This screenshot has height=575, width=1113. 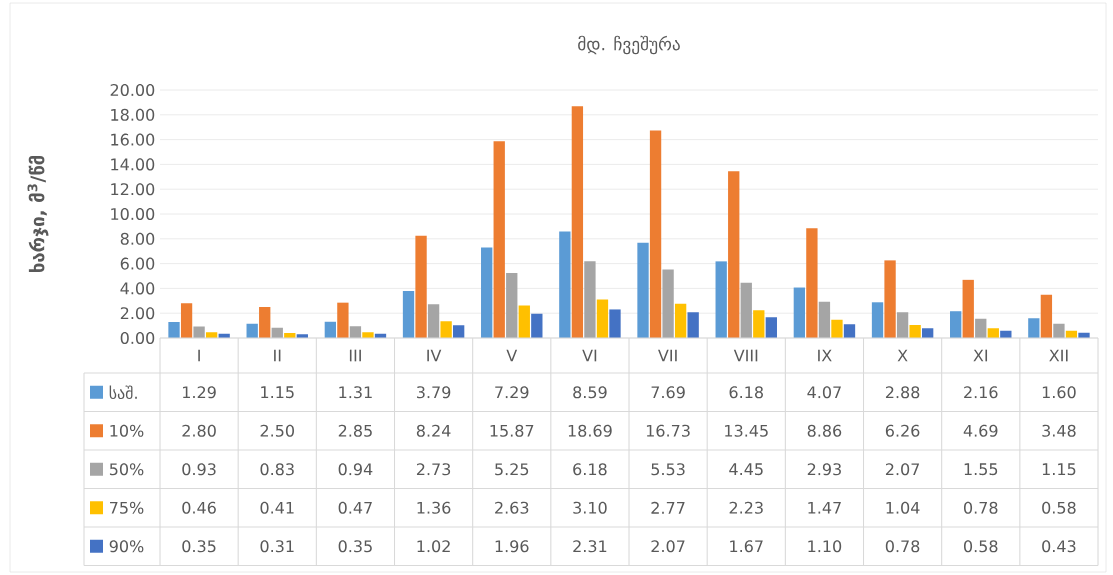 I want to click on data-label: 0.94, so click(x=355, y=469).